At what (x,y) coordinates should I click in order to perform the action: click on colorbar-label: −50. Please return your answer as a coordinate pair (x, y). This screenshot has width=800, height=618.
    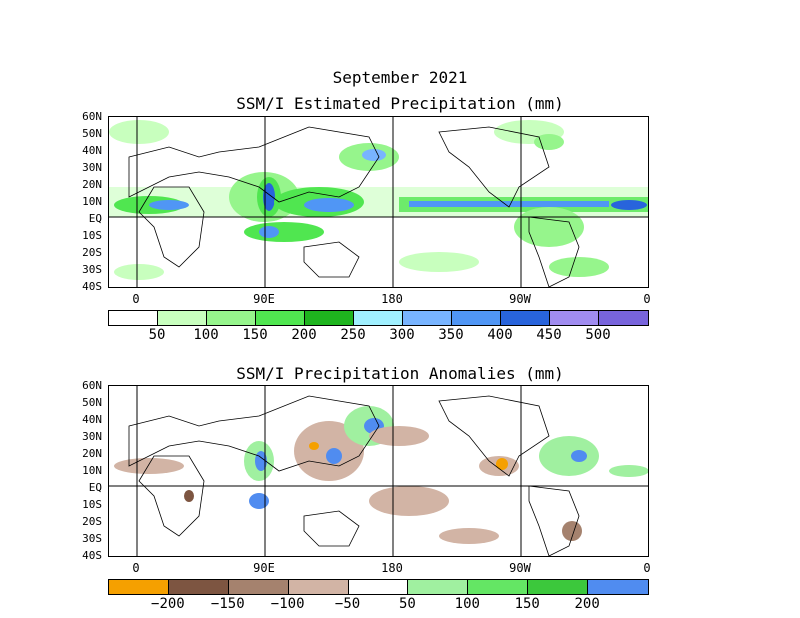
    Looking at the image, I should click on (347, 604).